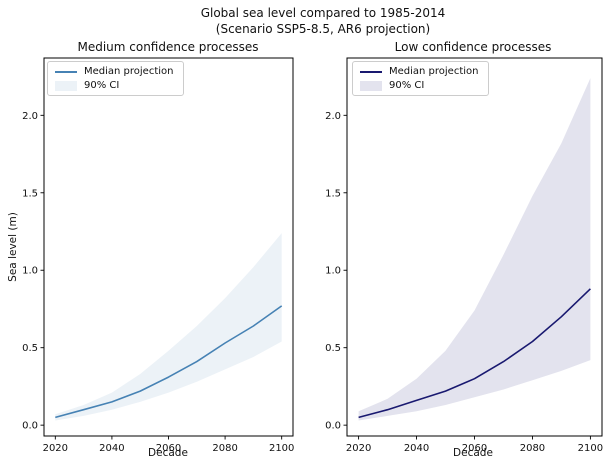 This screenshot has width=610, height=476. What do you see at coordinates (473, 47) in the screenshot?
I see `subplot-title-low: Low confidence processes` at bounding box center [473, 47].